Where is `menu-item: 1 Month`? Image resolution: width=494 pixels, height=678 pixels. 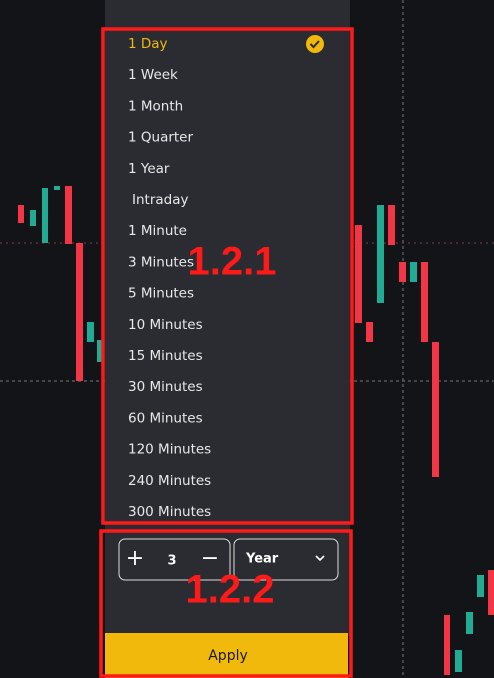
menu-item: 1 Month is located at coordinates (155, 106).